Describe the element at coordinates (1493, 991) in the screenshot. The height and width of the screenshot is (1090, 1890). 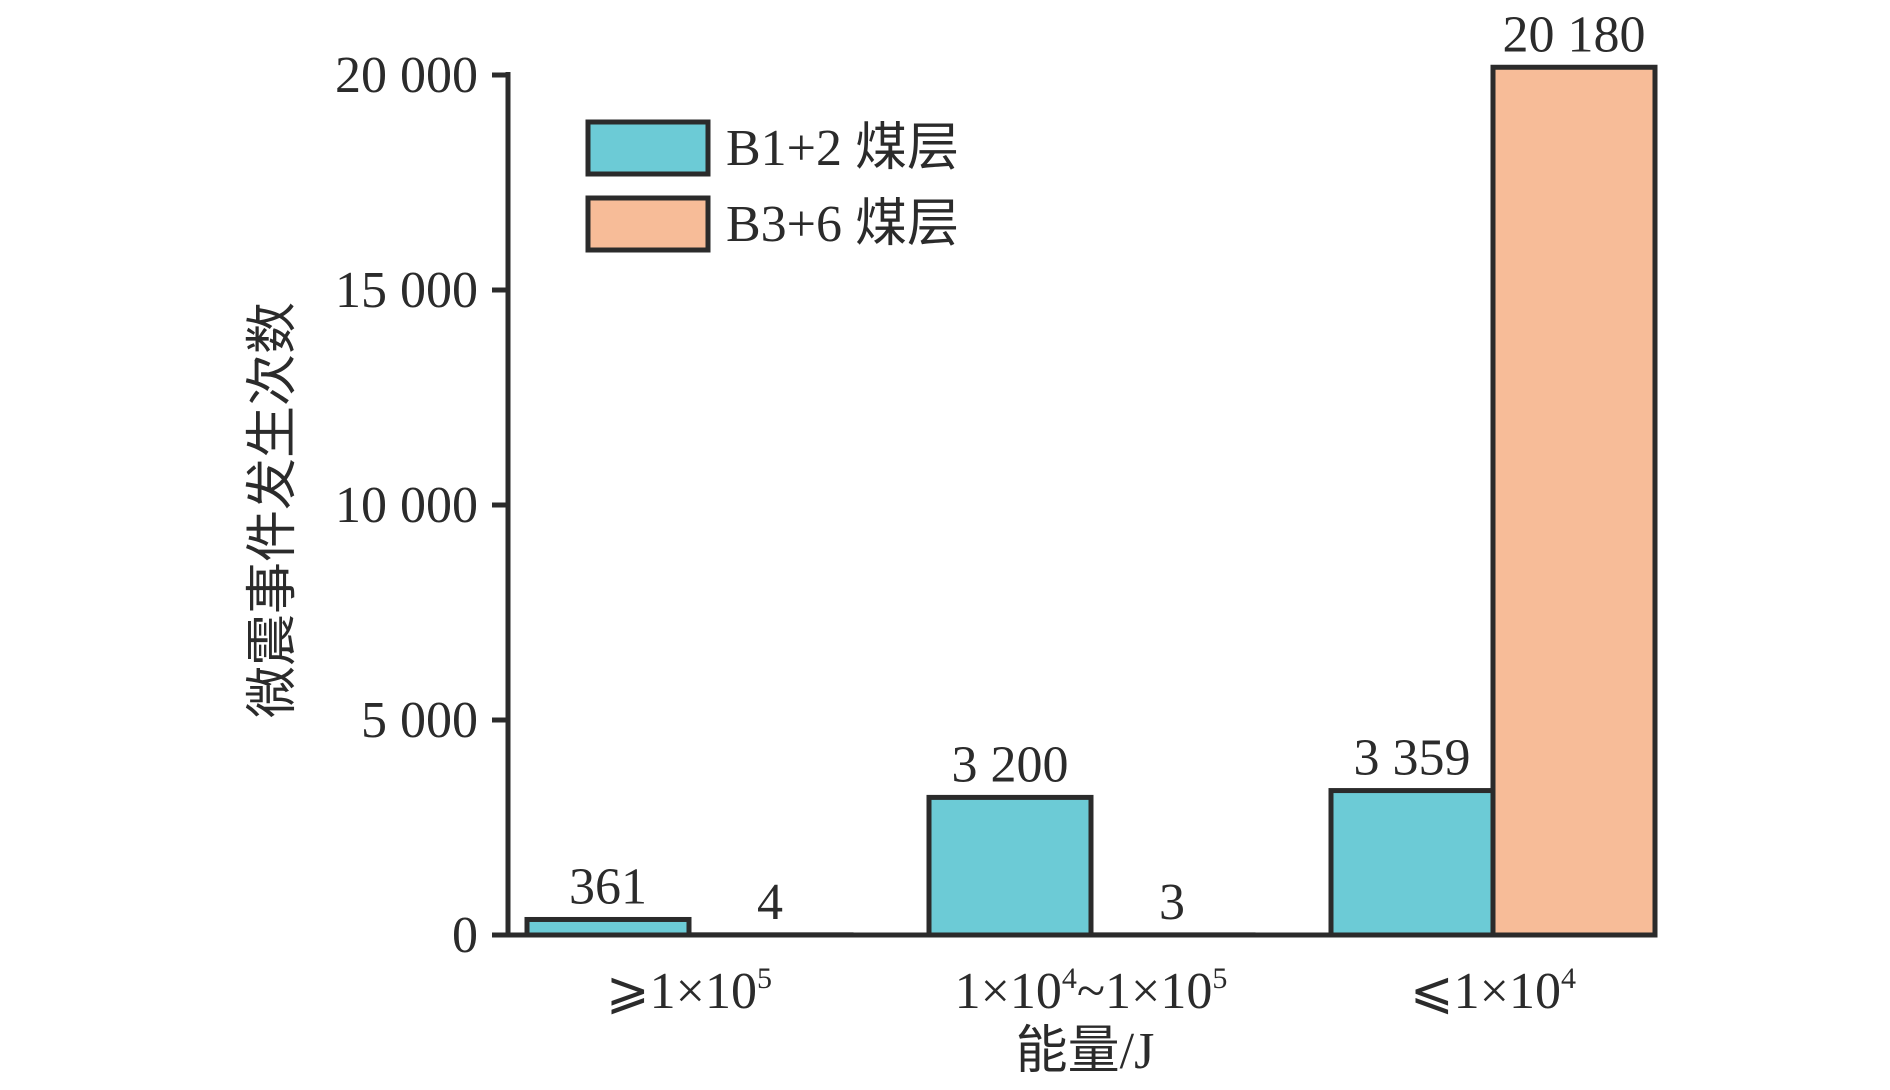
I see `x-tick-label: ⩽1×104` at that location.